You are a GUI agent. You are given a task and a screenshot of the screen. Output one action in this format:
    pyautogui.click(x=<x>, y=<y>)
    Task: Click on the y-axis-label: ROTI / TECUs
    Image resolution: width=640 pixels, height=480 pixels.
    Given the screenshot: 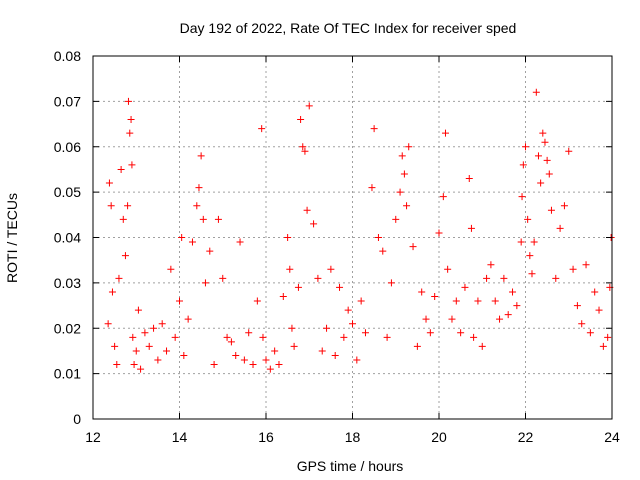 What is the action you would take?
    pyautogui.click(x=12, y=238)
    